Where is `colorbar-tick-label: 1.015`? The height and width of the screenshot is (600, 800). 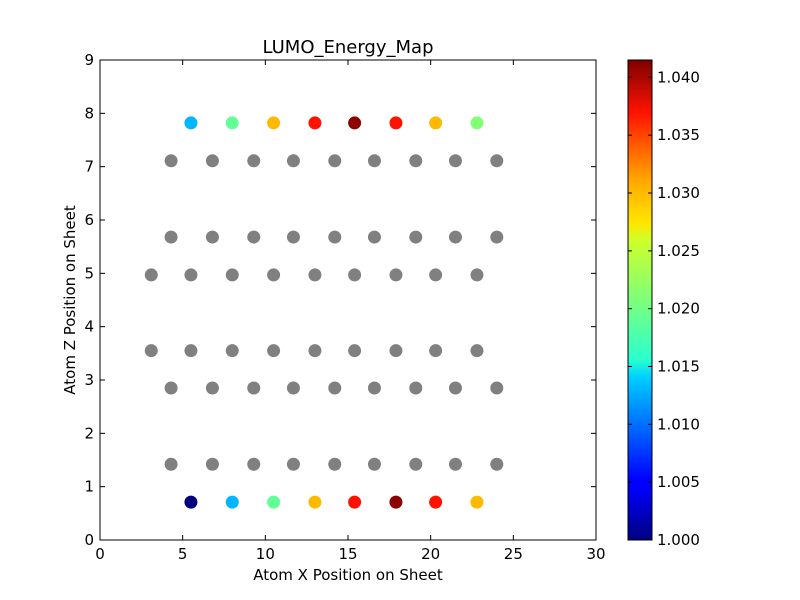 colorbar-tick-label: 1.015 is located at coordinates (678, 367).